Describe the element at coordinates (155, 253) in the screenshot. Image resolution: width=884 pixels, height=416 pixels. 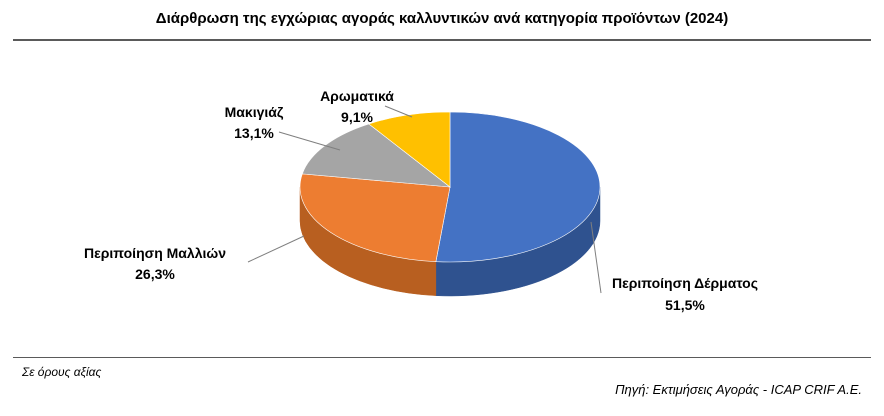
I see `slice-label-1: Περιποίηση Μαλλιών` at that location.